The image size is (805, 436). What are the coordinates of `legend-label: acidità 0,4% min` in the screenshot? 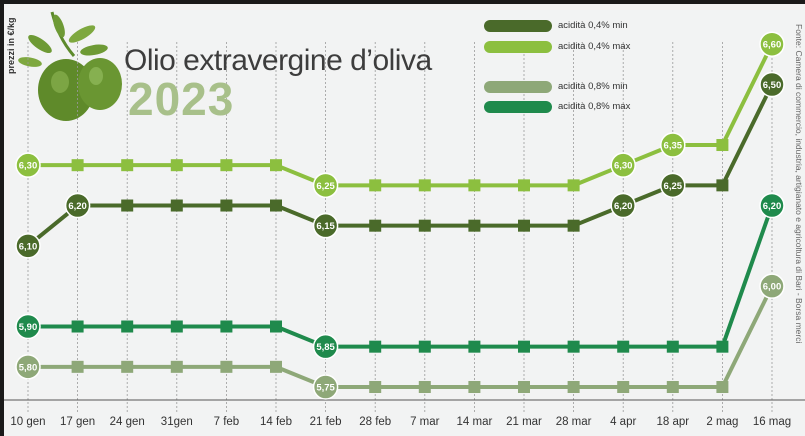 It's located at (593, 25).